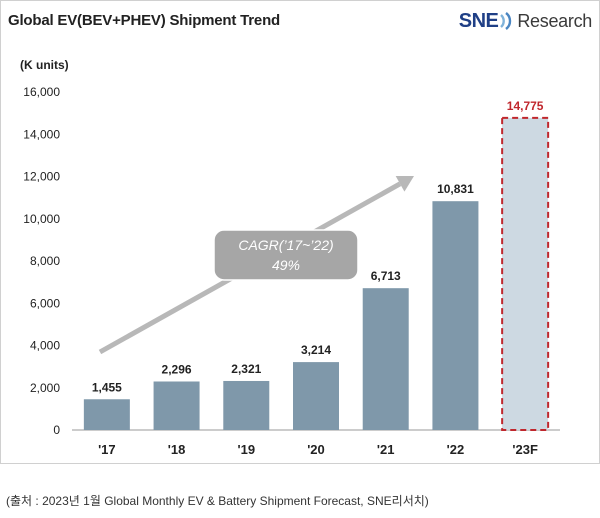 This screenshot has height=518, width=600. Describe the element at coordinates (56, 430) in the screenshot. I see `y-tick-label: 0` at that location.